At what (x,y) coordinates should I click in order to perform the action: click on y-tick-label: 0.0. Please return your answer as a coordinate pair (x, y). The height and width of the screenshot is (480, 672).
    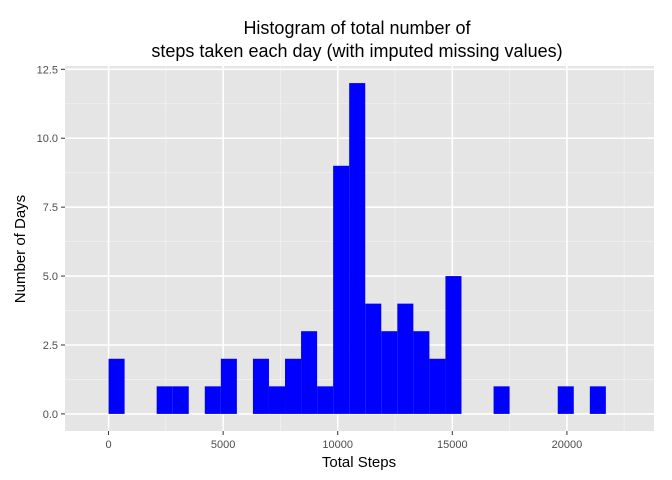
    Looking at the image, I should click on (50, 415).